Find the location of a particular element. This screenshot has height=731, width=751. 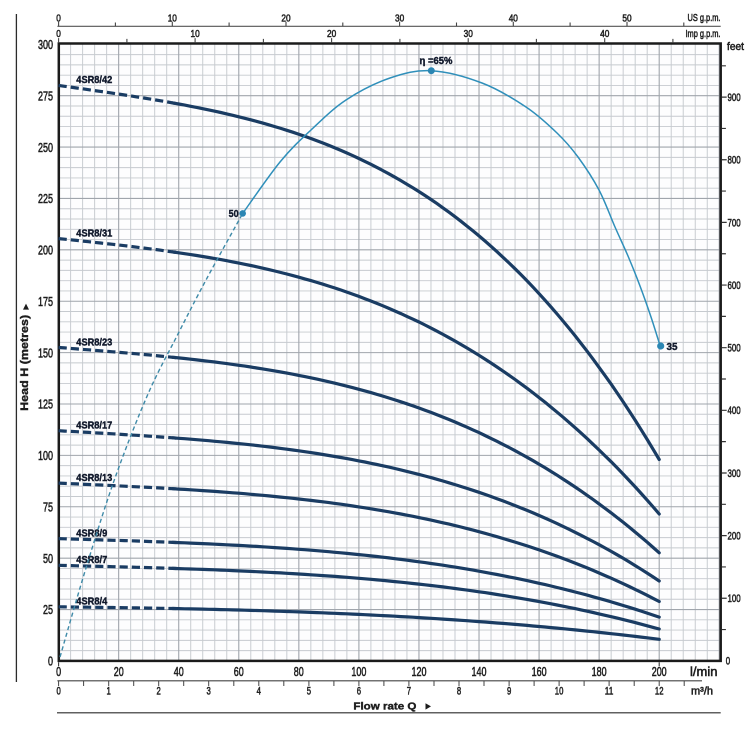

svg-text: 180 is located at coordinates (599, 671).